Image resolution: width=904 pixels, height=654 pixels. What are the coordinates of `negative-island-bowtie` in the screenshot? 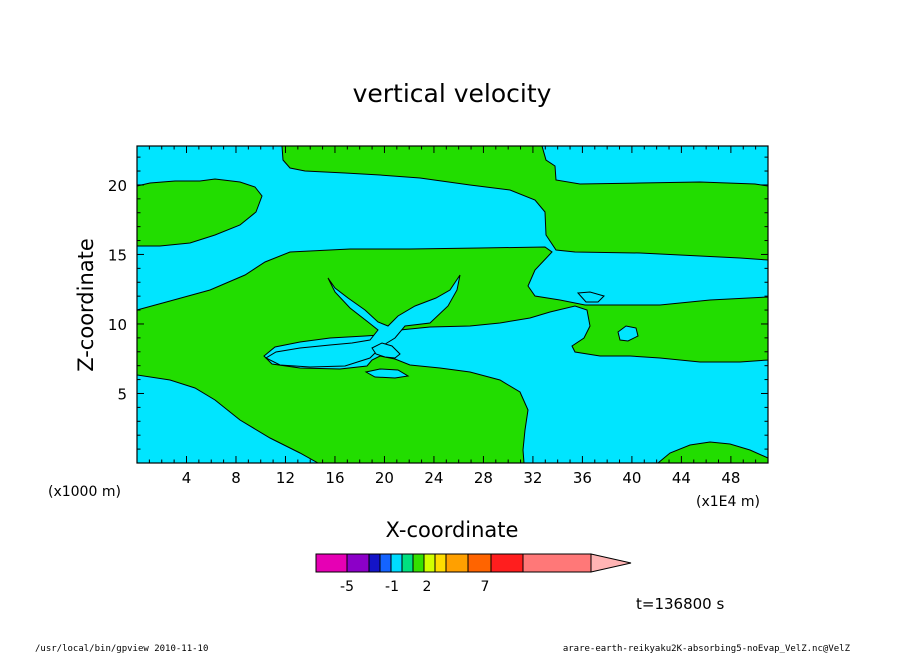 It's located at (362, 321).